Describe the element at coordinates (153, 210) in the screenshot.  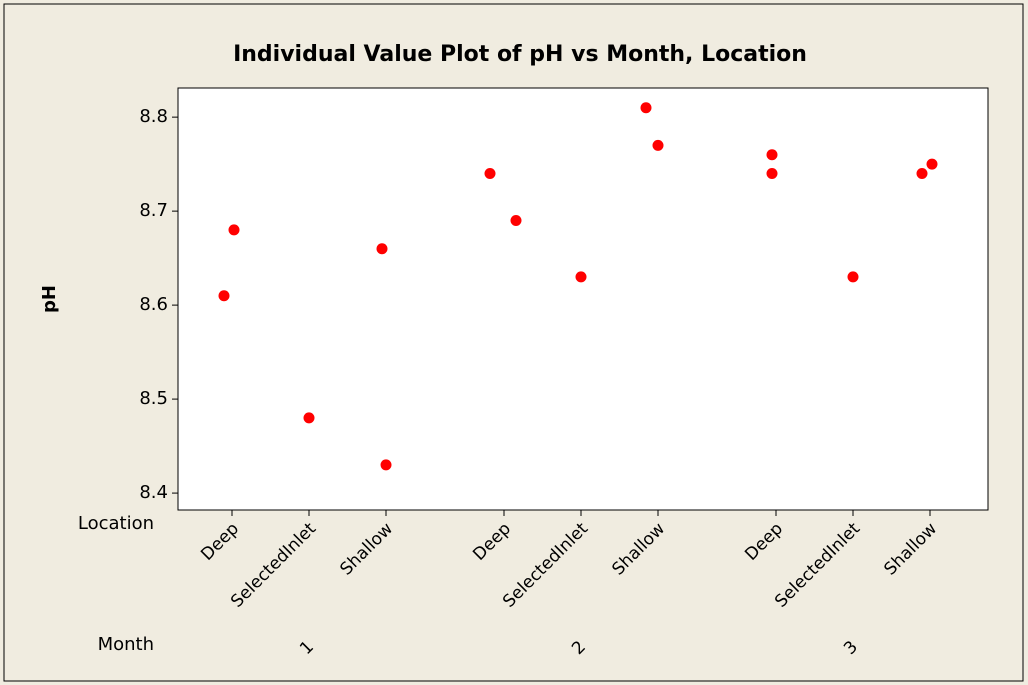
I see `y-tick-label: 8.7` at that location.